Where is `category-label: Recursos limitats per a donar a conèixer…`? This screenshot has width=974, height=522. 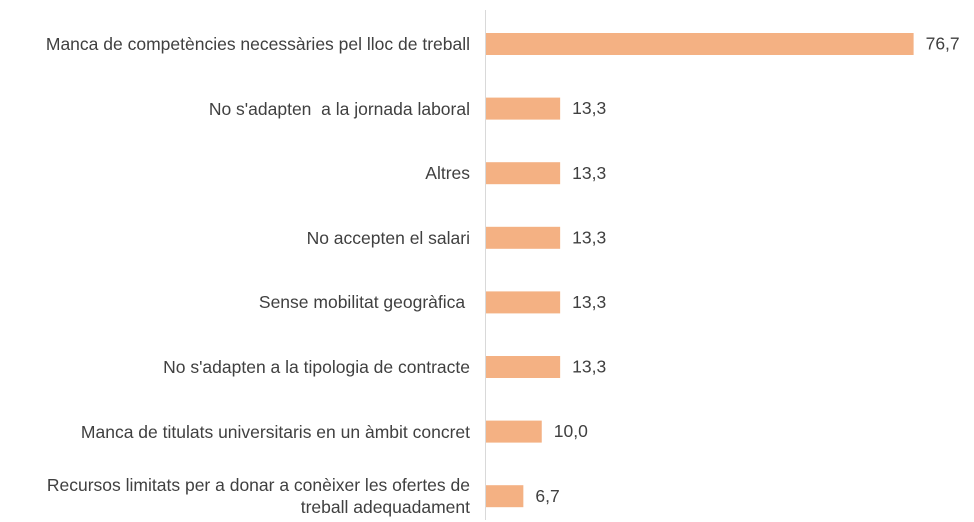
category-label: Recursos limitats per a donar a conèixer… is located at coordinates (260, 496).